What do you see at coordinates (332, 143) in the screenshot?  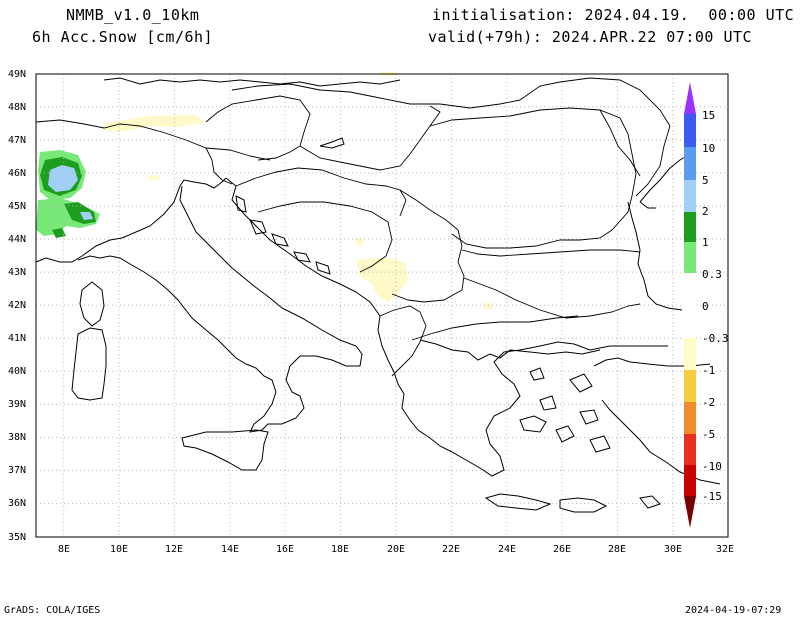 I see `lake-balaton` at bounding box center [332, 143].